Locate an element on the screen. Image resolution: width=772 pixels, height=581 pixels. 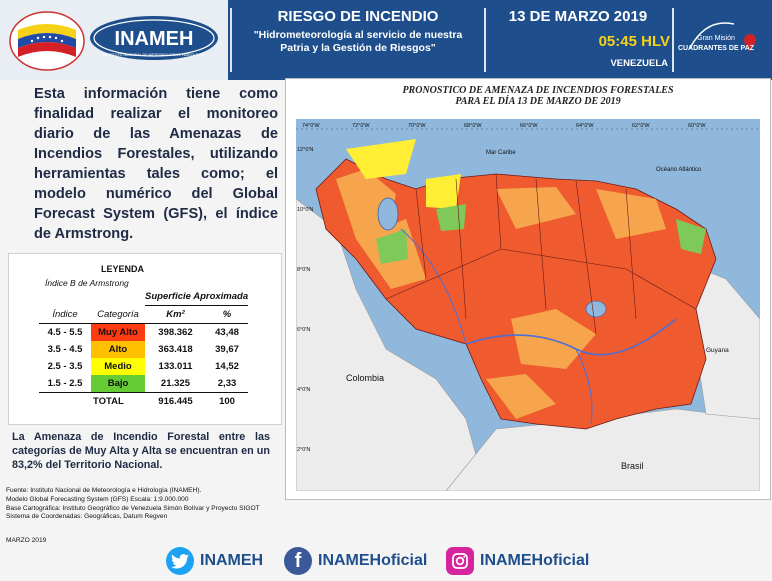
total-label: TOTAL is located at coordinates (108, 401).